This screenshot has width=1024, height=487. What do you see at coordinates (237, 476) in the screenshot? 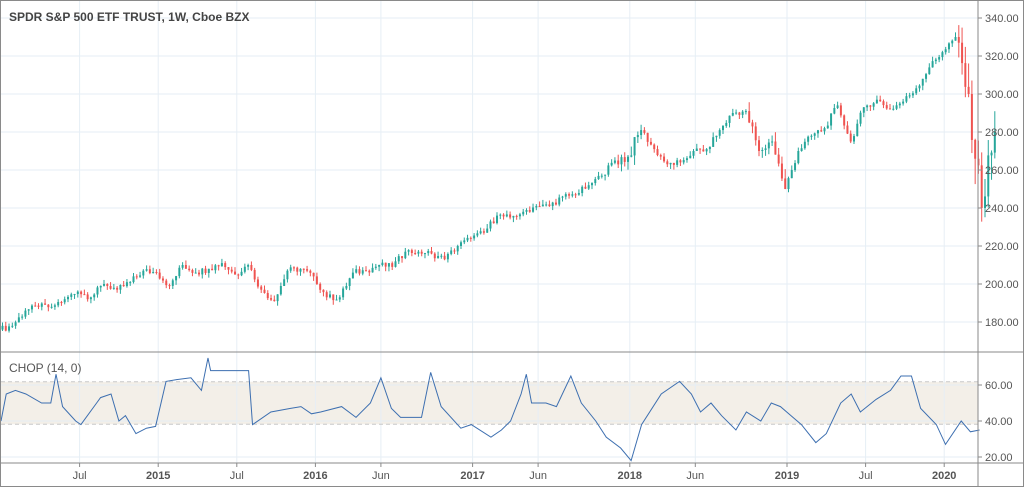
I see `time-tick-label: Jul` at bounding box center [237, 476].